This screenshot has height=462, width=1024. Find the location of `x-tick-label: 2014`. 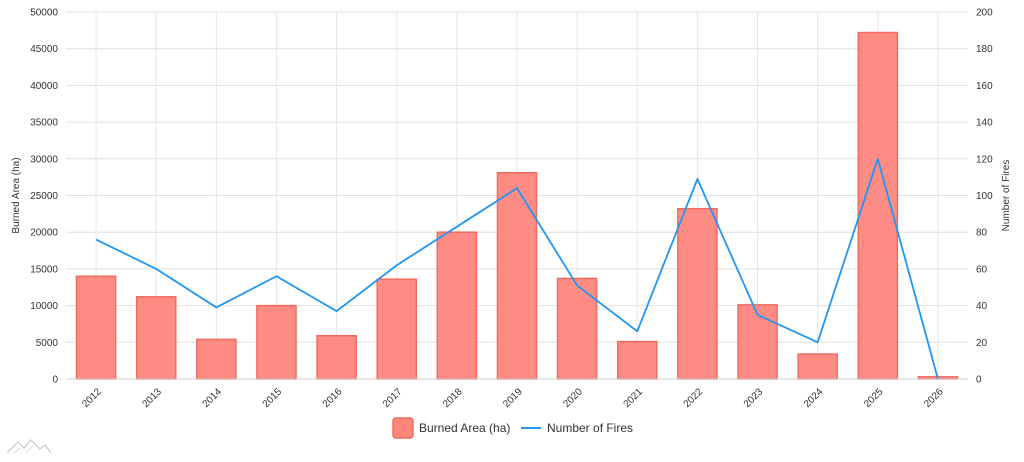

x-tick-label: 2014 is located at coordinates (213, 398).